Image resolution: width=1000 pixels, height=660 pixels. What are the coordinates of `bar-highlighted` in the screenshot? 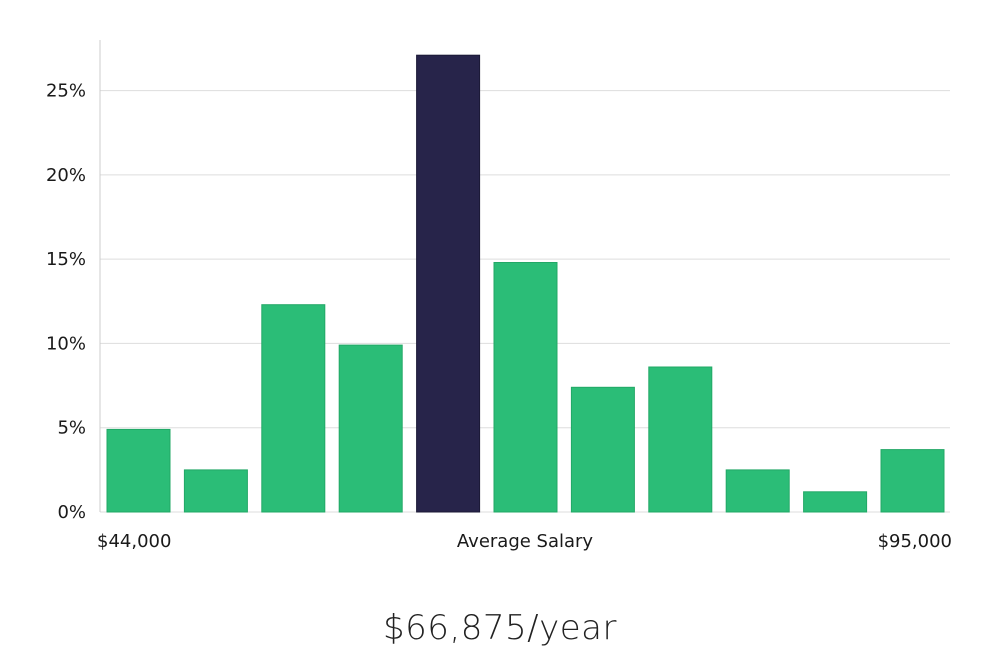 It's located at (448, 283).